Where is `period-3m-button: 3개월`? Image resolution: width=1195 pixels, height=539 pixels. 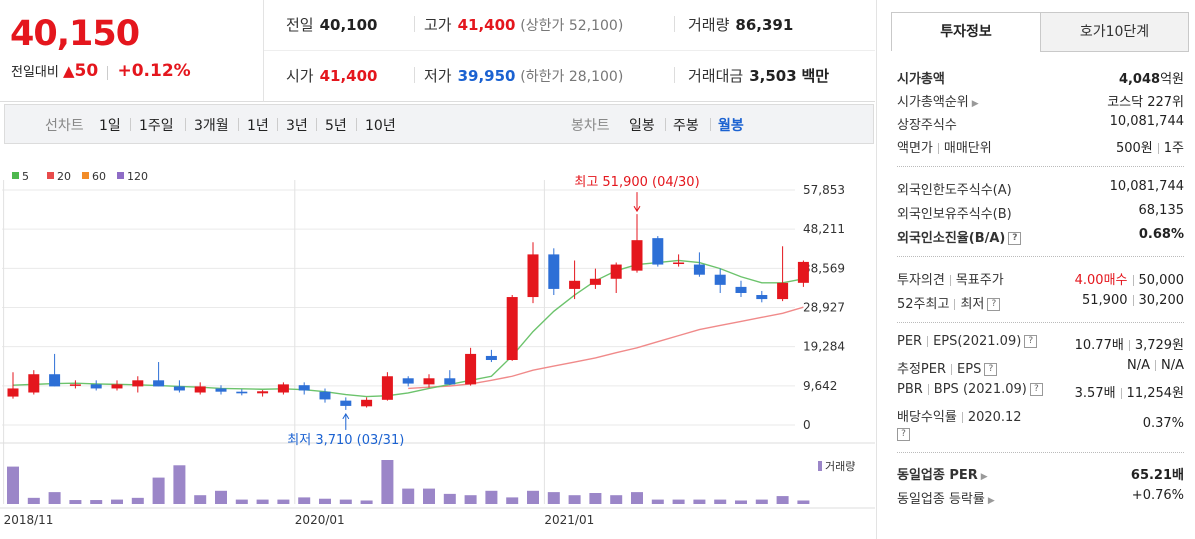 period-3m-button: 3개월 is located at coordinates (211, 126).